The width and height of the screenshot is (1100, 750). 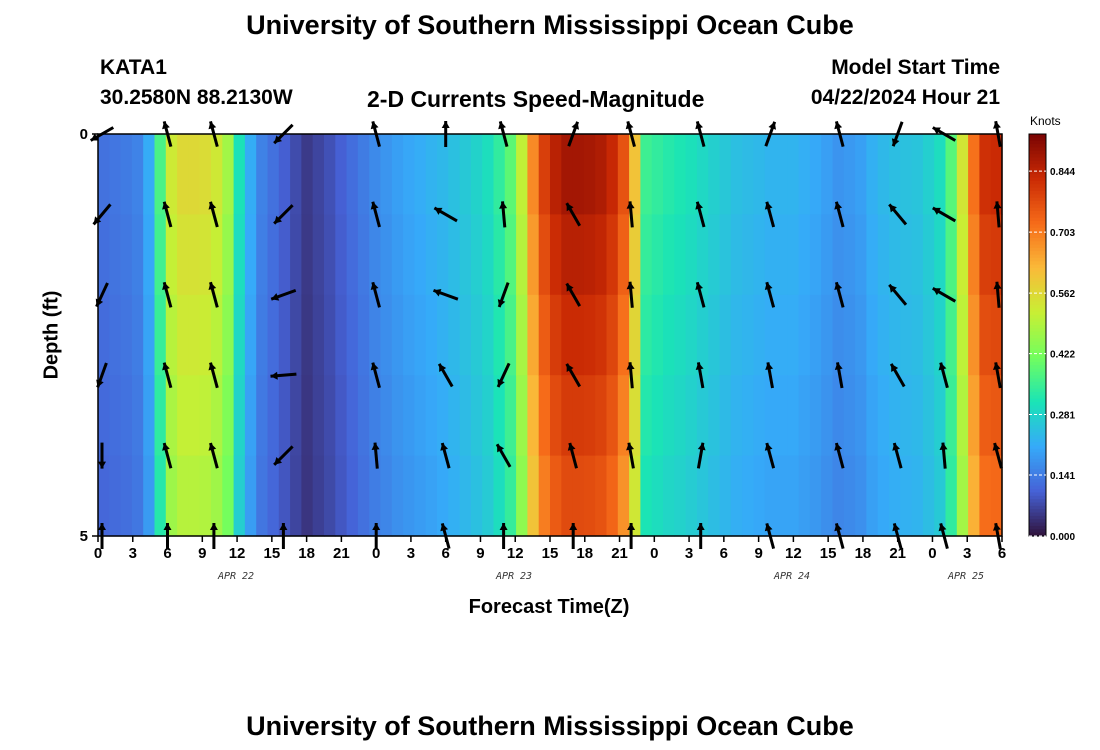 What do you see at coordinates (1037, 335) in the screenshot?
I see `colorbar-frame` at bounding box center [1037, 335].